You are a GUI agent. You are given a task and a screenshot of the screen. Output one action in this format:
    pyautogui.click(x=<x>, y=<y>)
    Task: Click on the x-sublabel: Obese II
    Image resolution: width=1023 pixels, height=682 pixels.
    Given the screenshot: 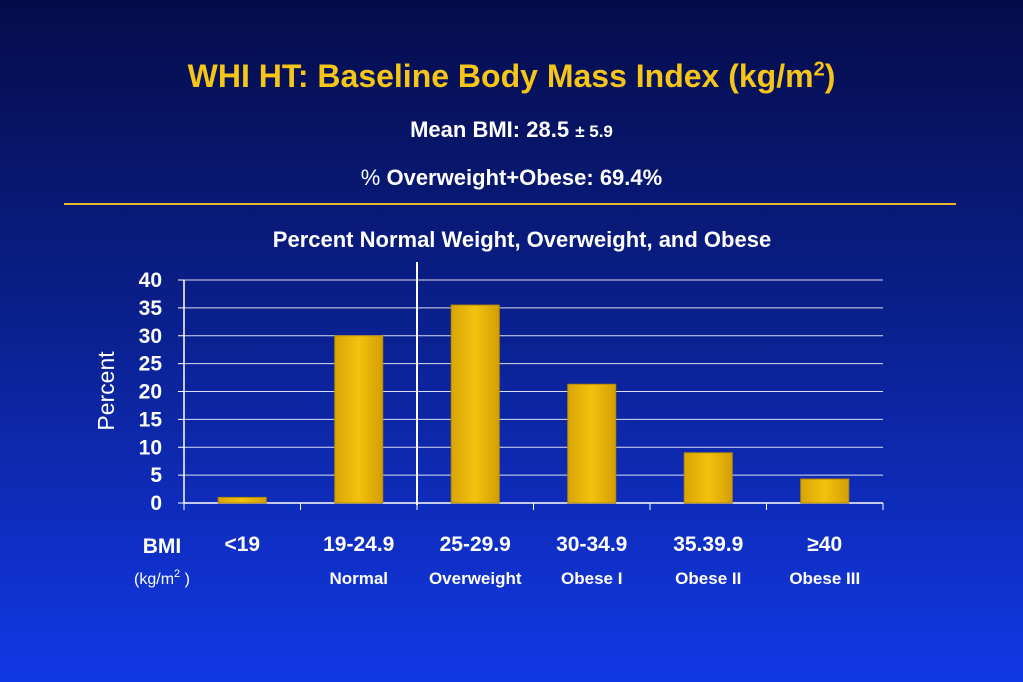 What is the action you would take?
    pyautogui.click(x=708, y=578)
    